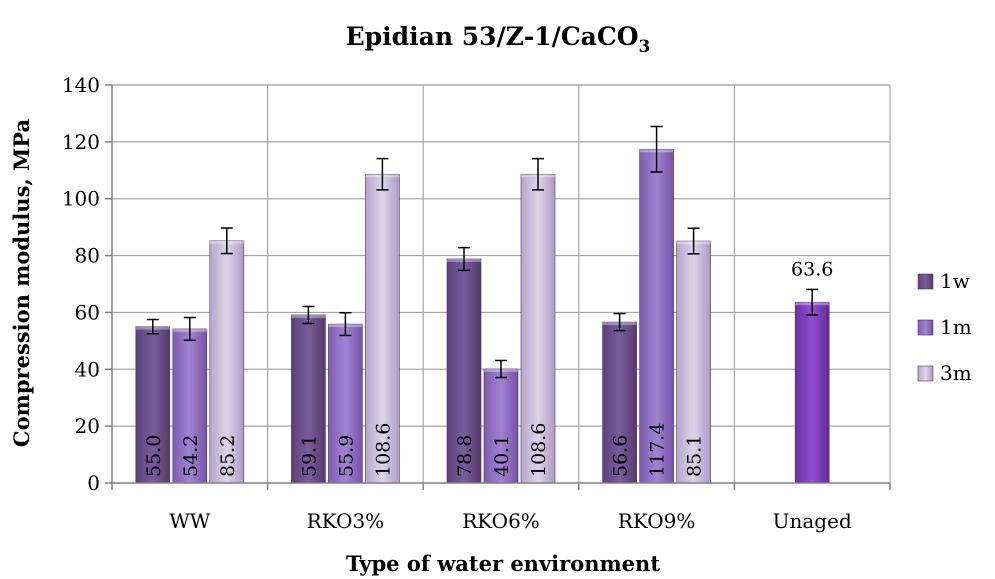 The height and width of the screenshot is (579, 995). Describe the element at coordinates (538, 328) in the screenshot. I see `bar-3m-RKO6%` at that location.